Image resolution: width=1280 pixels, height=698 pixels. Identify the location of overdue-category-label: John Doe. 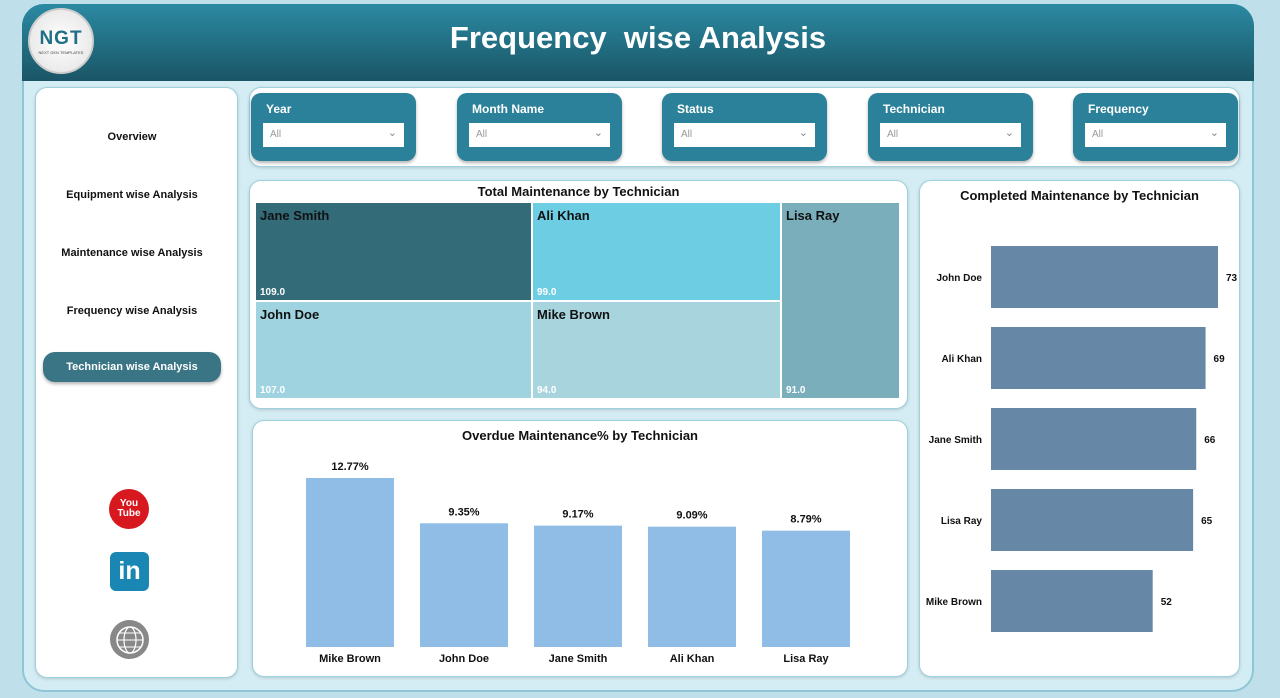
(464, 659).